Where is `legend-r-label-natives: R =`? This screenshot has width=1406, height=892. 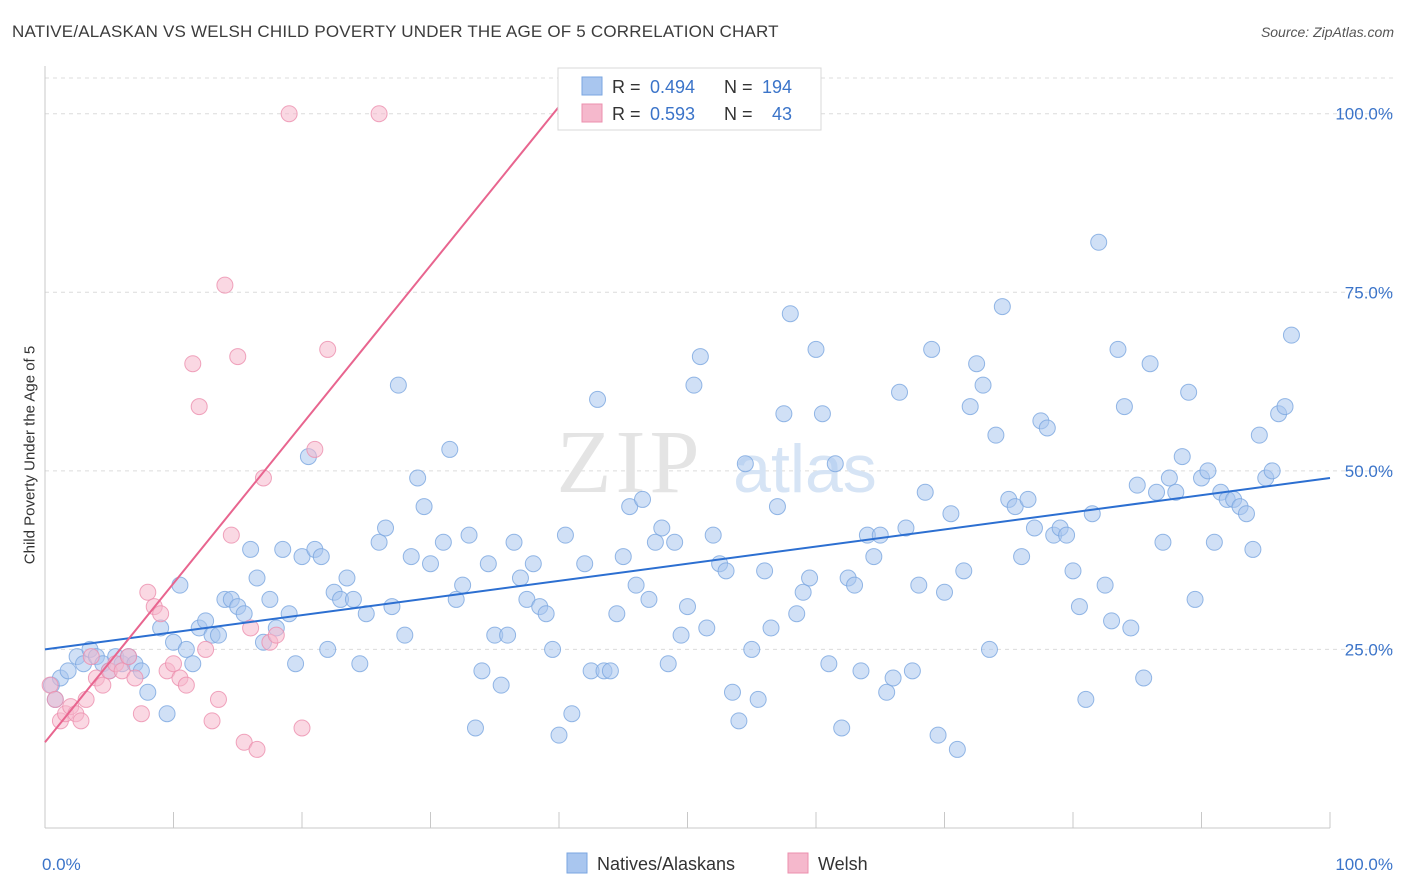
legend-r-label-natives: R = is located at coordinates (626, 87).